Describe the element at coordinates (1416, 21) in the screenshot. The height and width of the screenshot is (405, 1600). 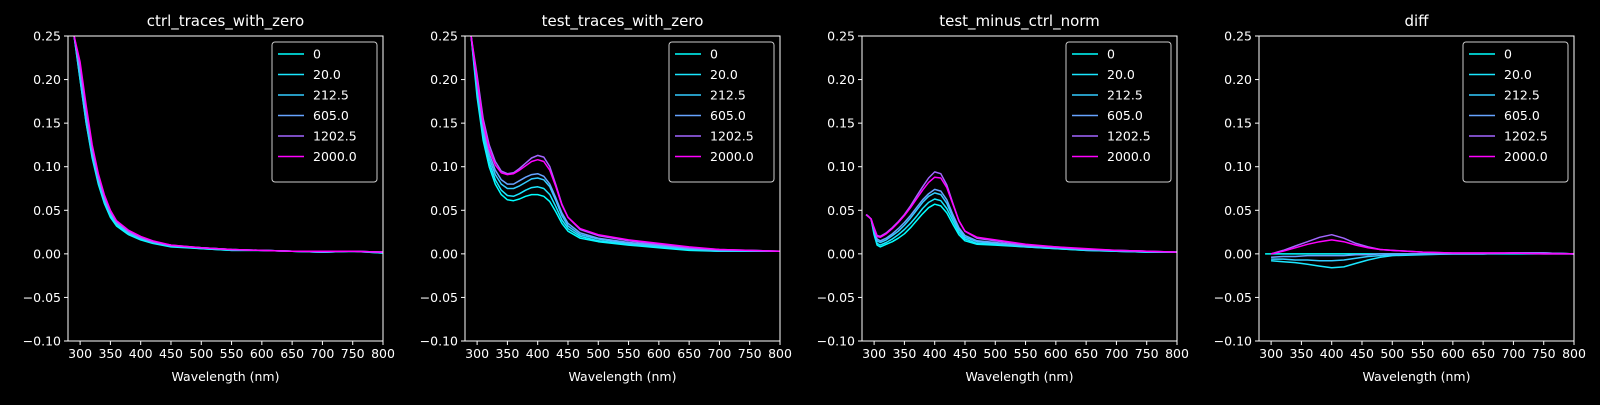
I see `chart-title: diff` at that location.